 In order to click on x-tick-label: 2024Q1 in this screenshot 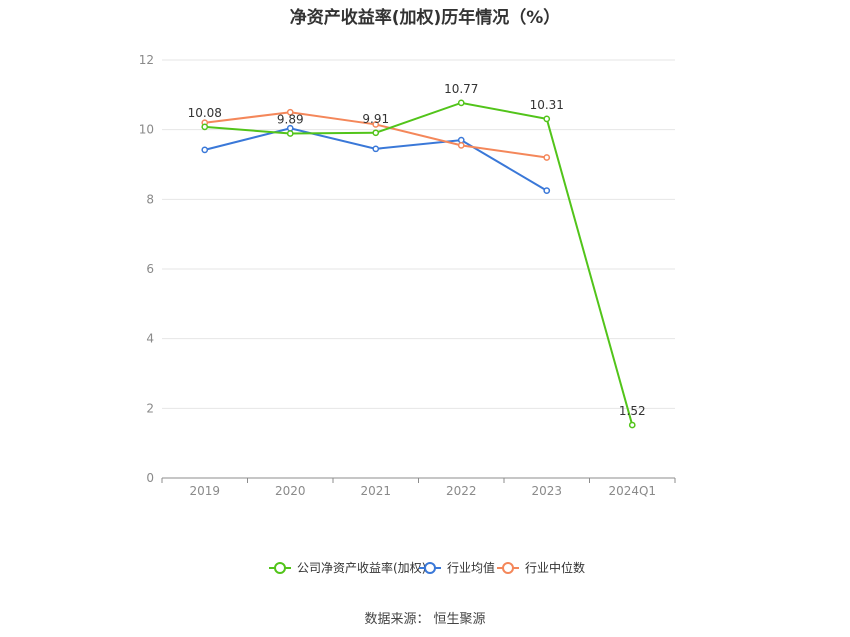, I will do `click(632, 491)`.